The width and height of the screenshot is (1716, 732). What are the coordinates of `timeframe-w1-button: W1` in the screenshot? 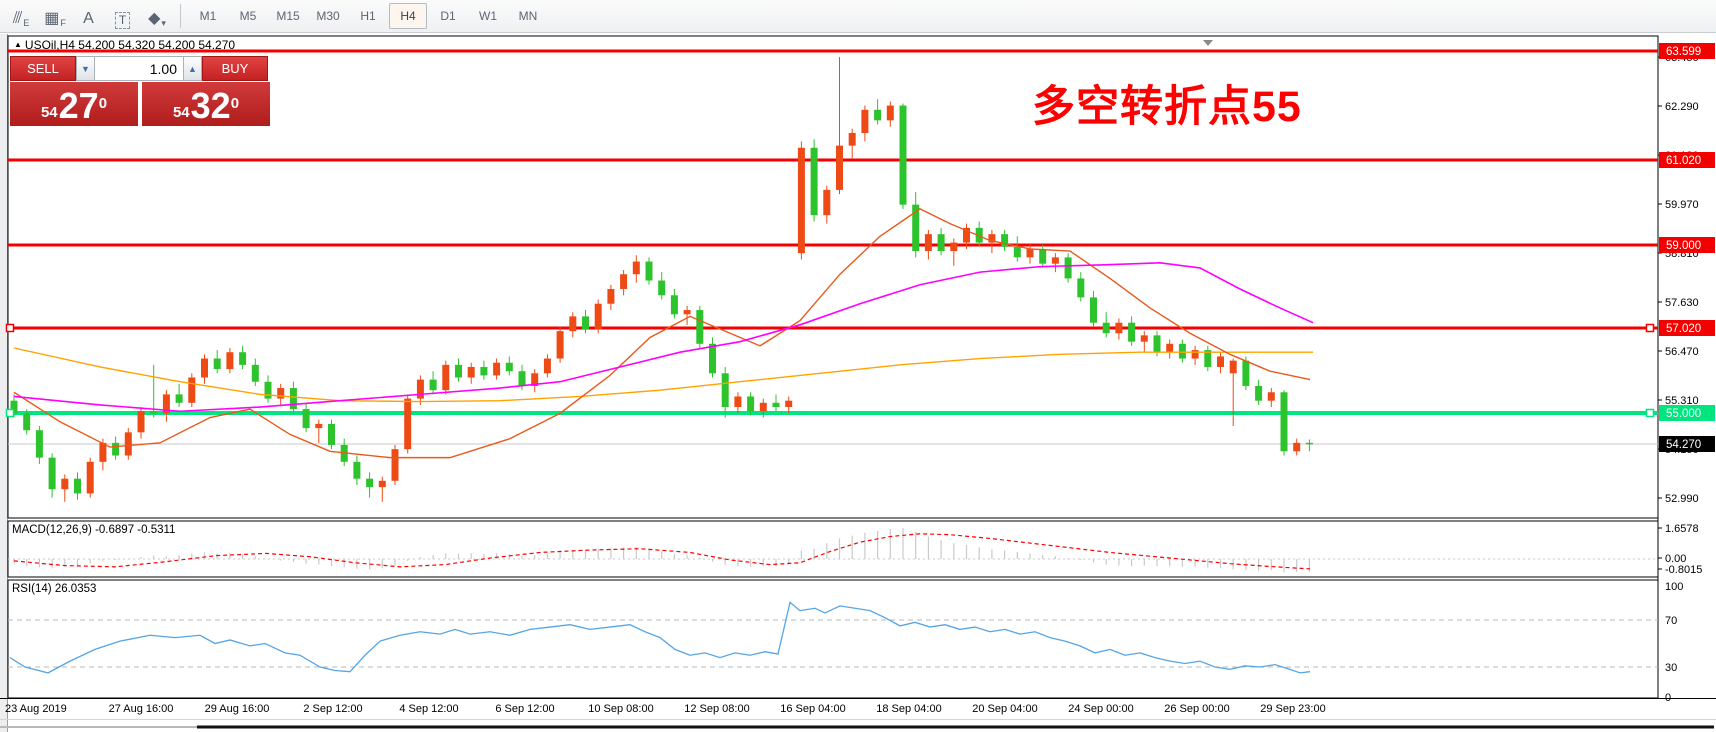 It's located at (488, 16).